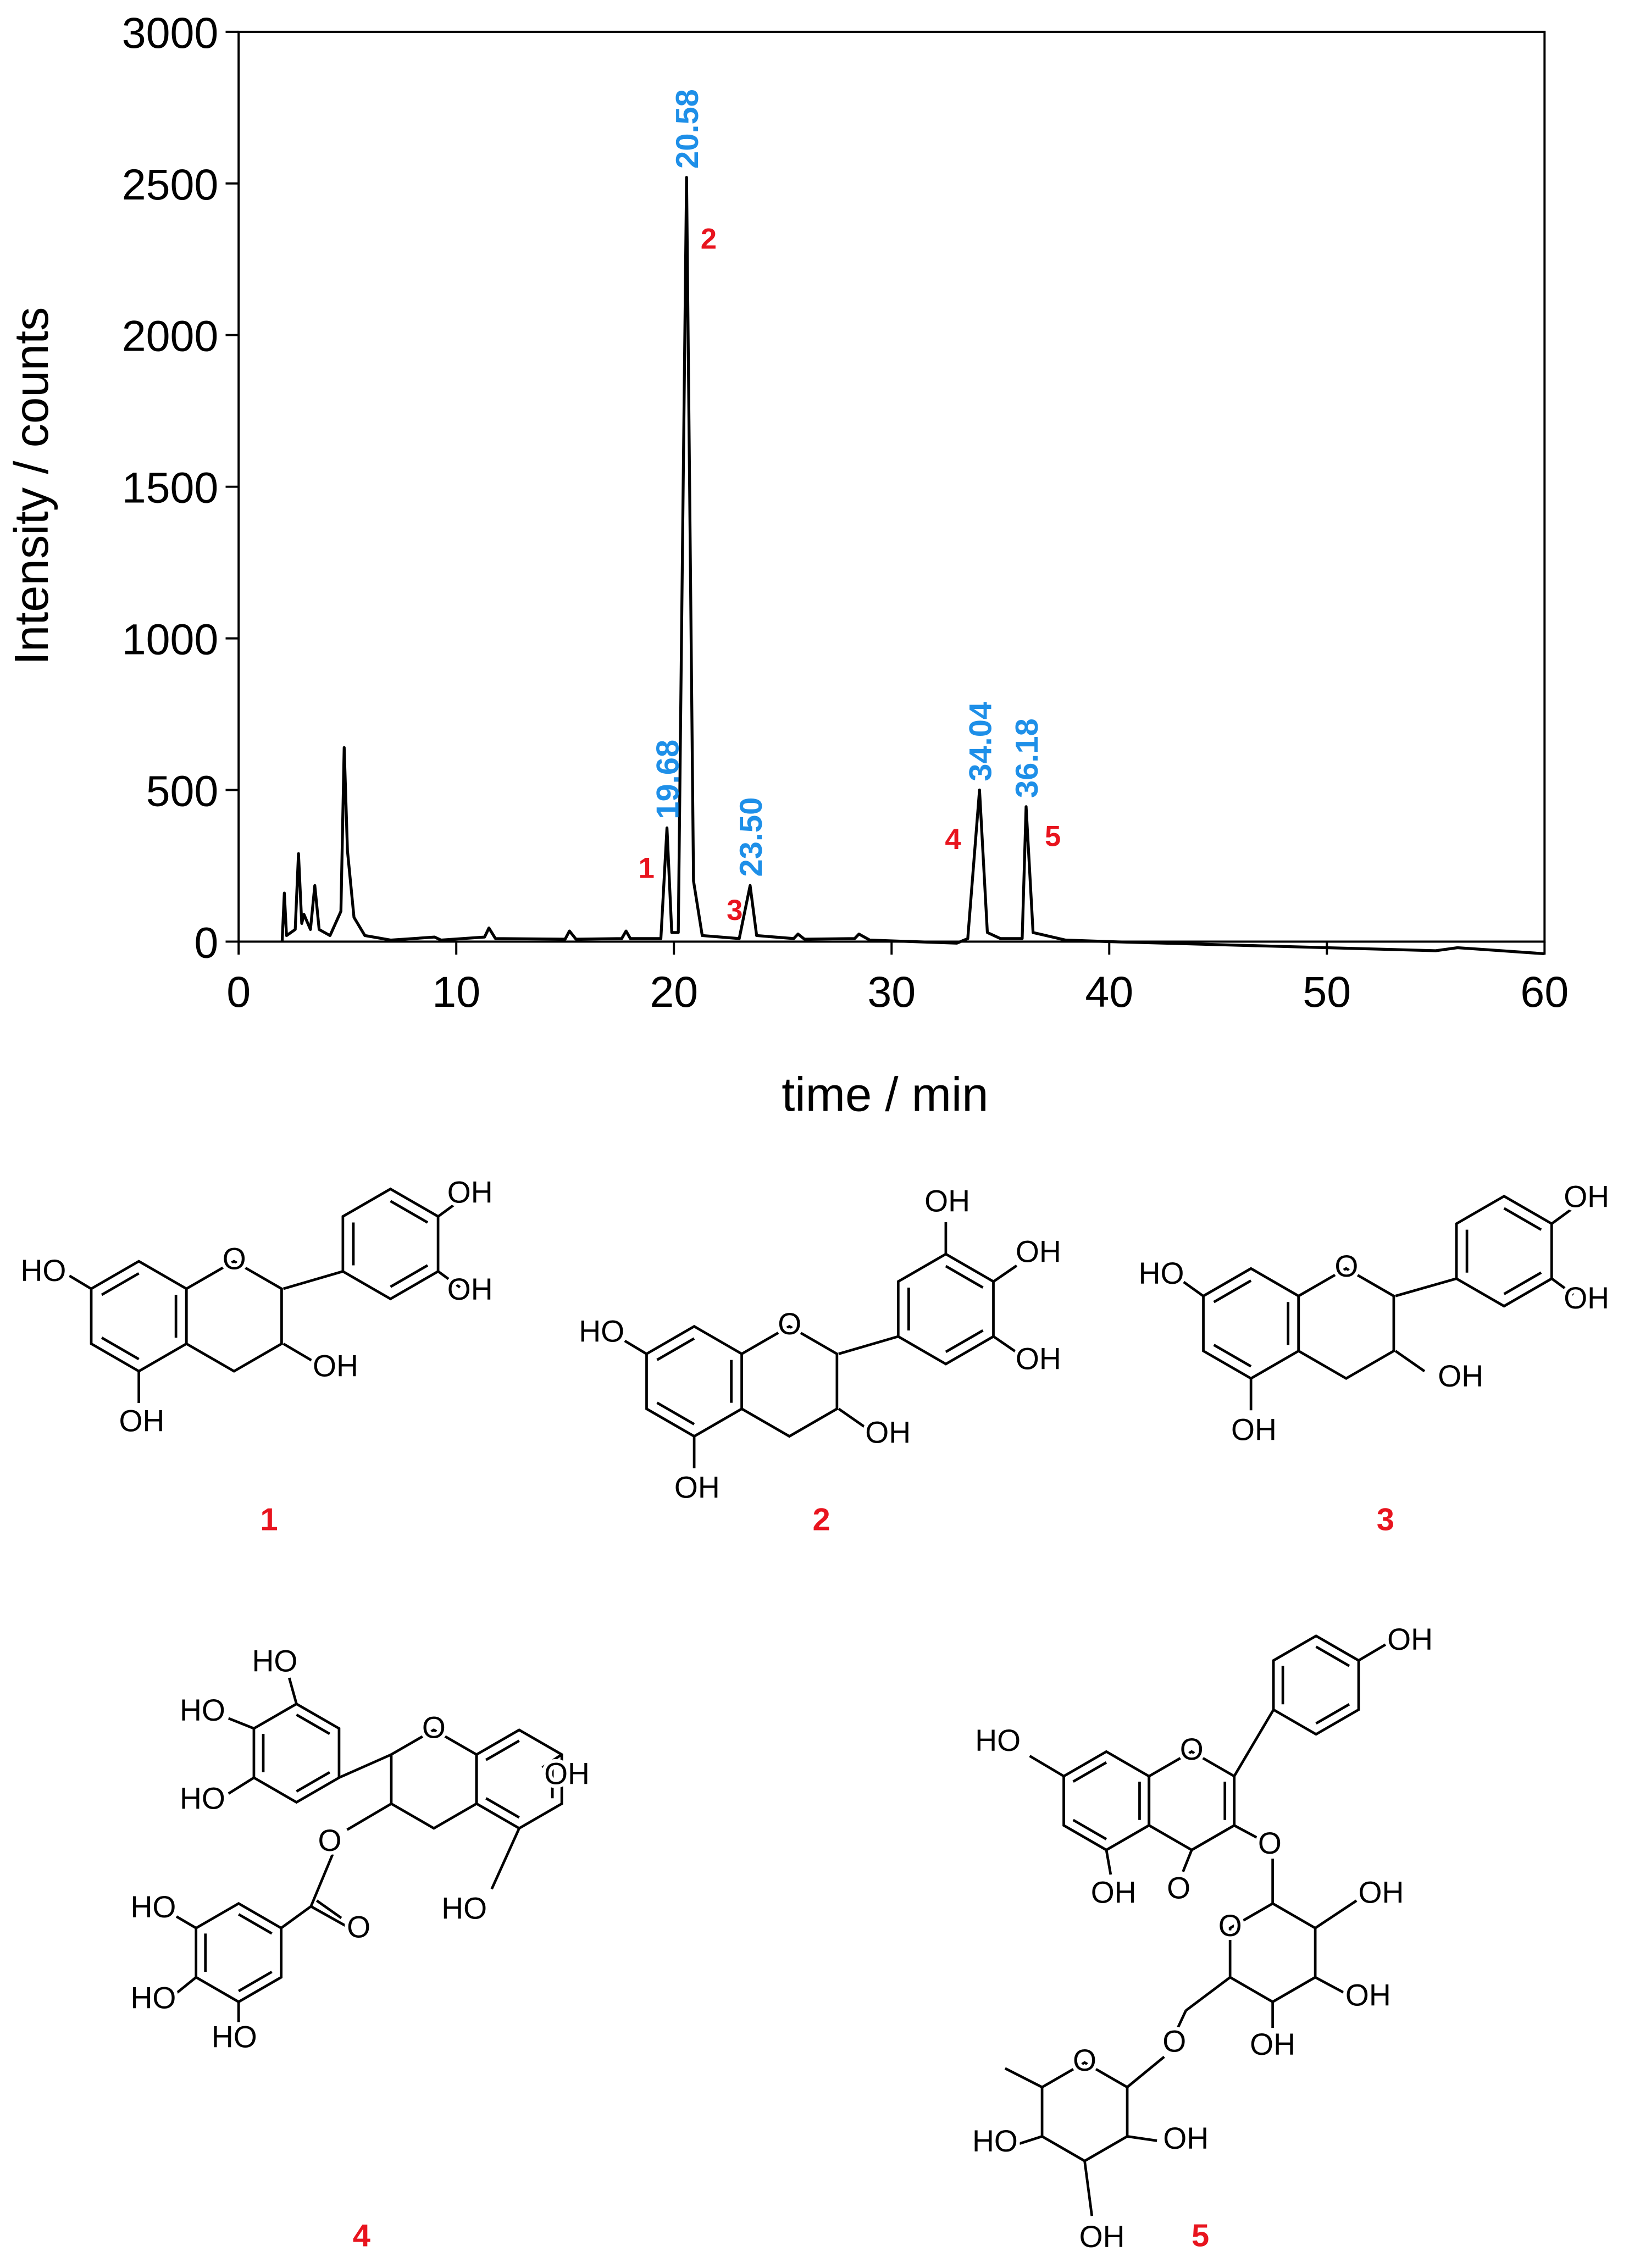 The height and width of the screenshot is (2268, 1640). I want to click on peak-number: 4, so click(953, 839).